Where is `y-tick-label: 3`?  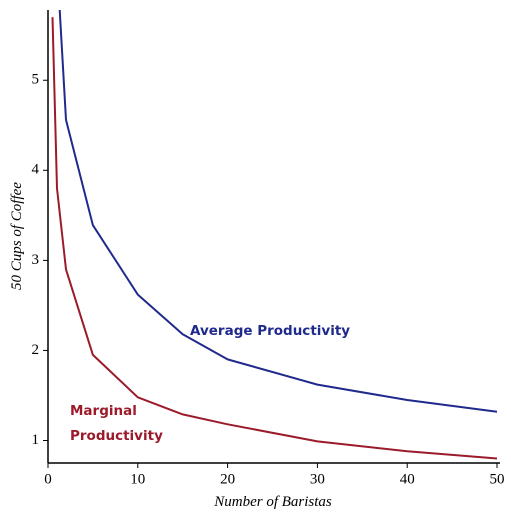
y-tick-label: 3 is located at coordinates (36, 260).